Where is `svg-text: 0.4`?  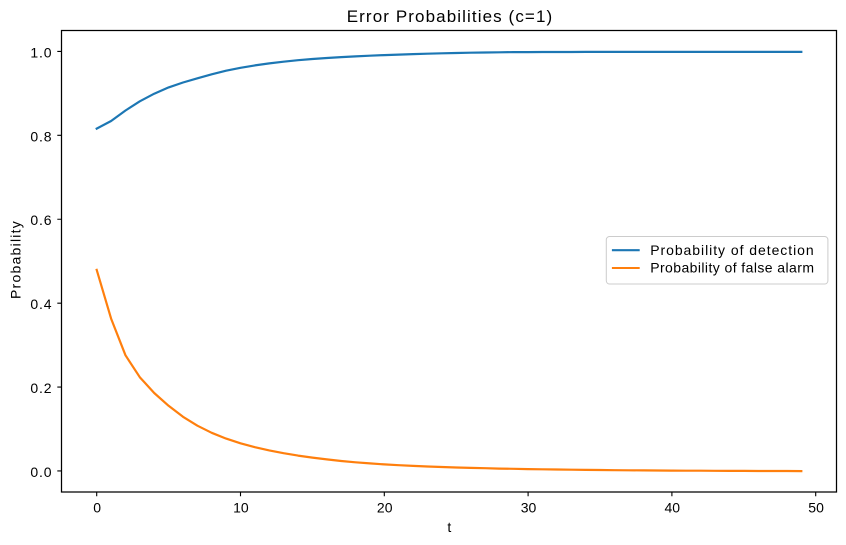
svg-text: 0.4 is located at coordinates (41, 304).